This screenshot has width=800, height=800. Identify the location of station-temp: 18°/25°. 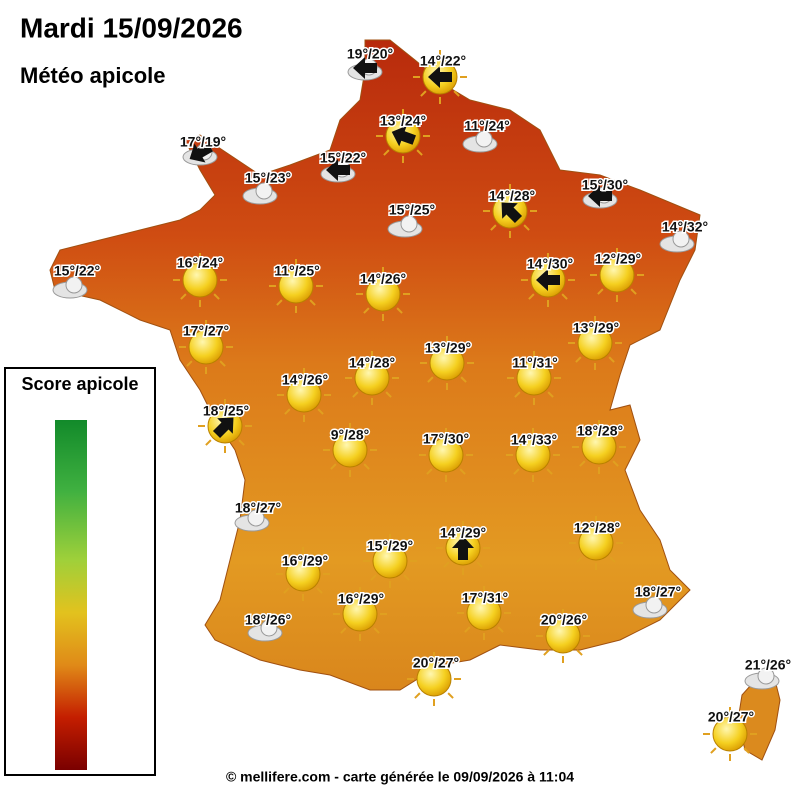
(226, 411).